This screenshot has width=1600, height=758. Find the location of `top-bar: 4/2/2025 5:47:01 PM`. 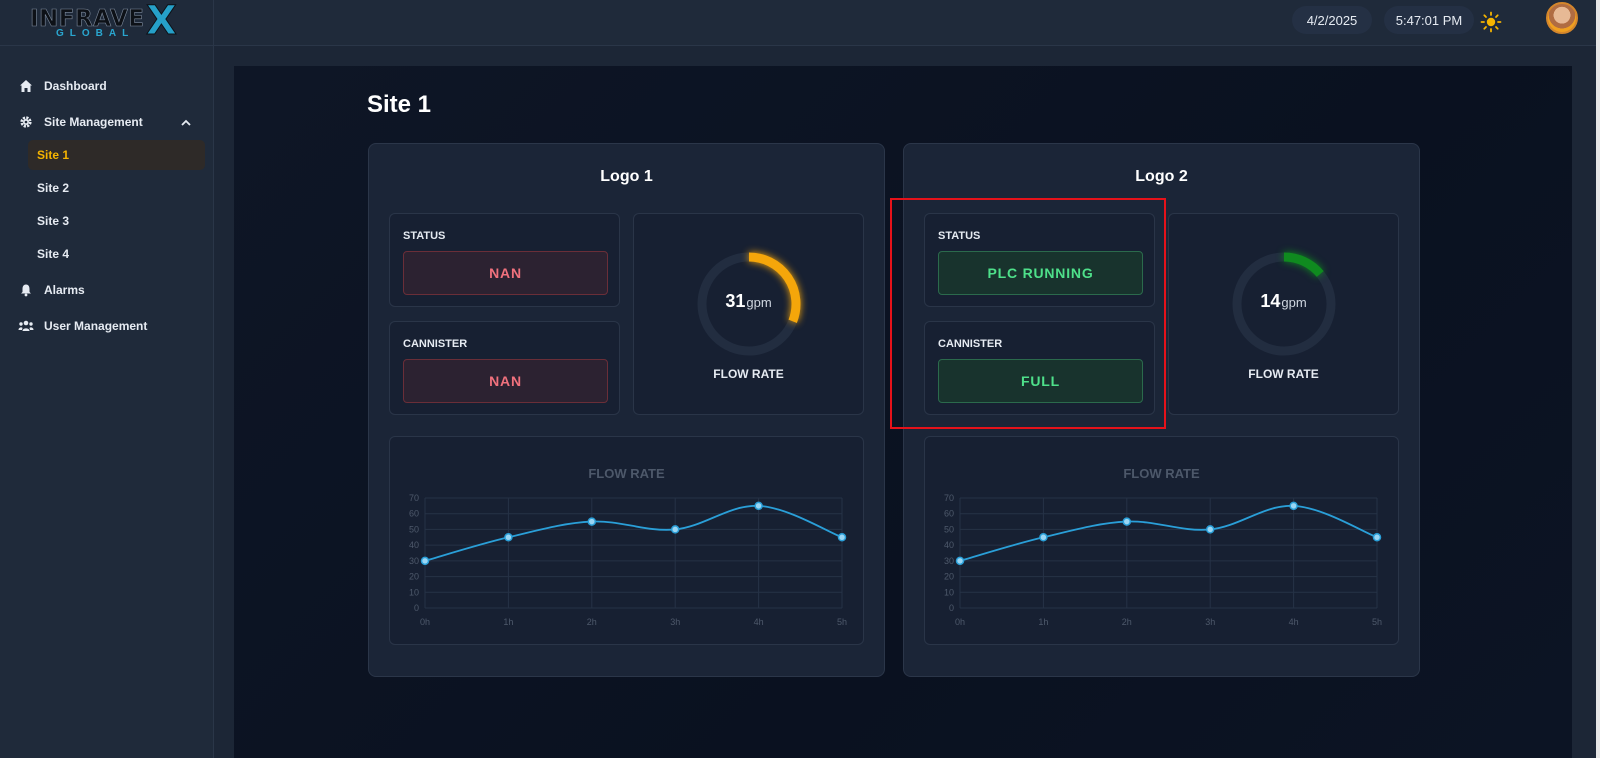

top-bar: 4/2/2025 5:47:01 PM is located at coordinates (907, 23).